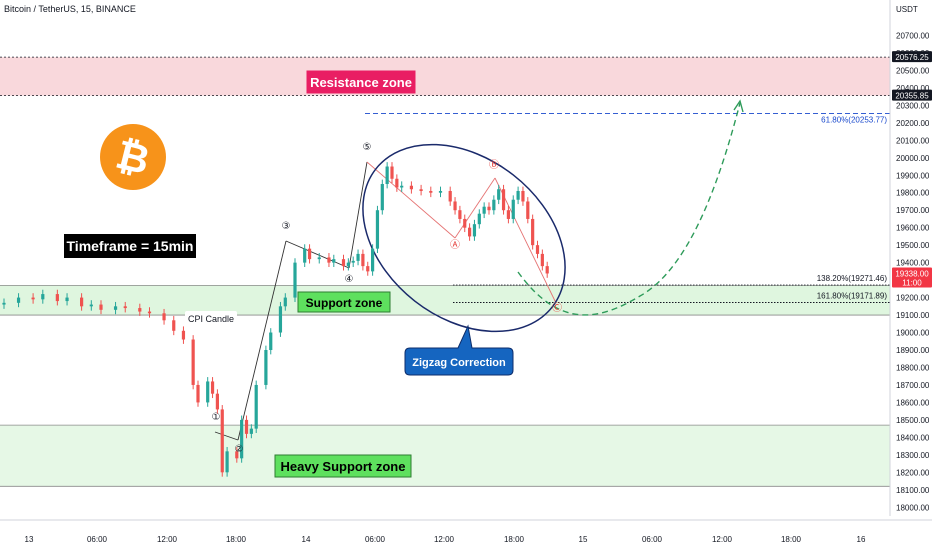 This screenshot has height=550, width=932. What do you see at coordinates (913, 367) in the screenshot?
I see `y-tick-label: 18800.00` at bounding box center [913, 367].